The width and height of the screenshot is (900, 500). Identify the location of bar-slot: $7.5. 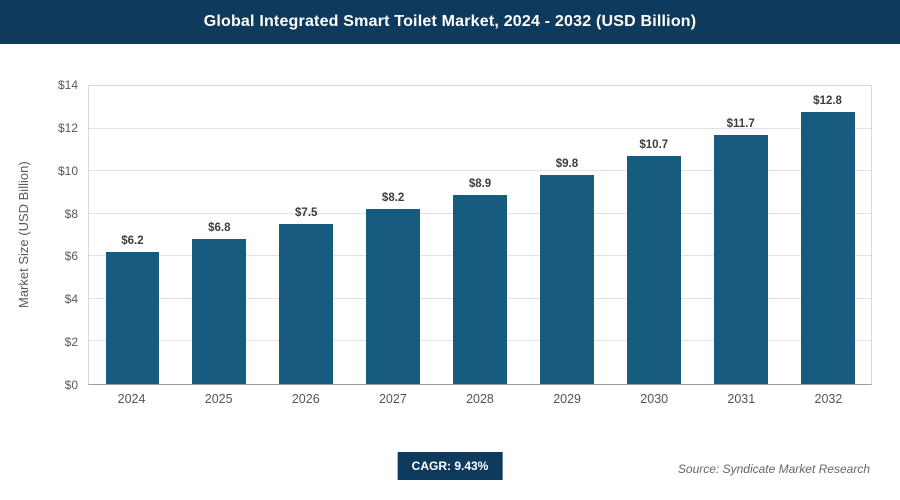
(306, 235).